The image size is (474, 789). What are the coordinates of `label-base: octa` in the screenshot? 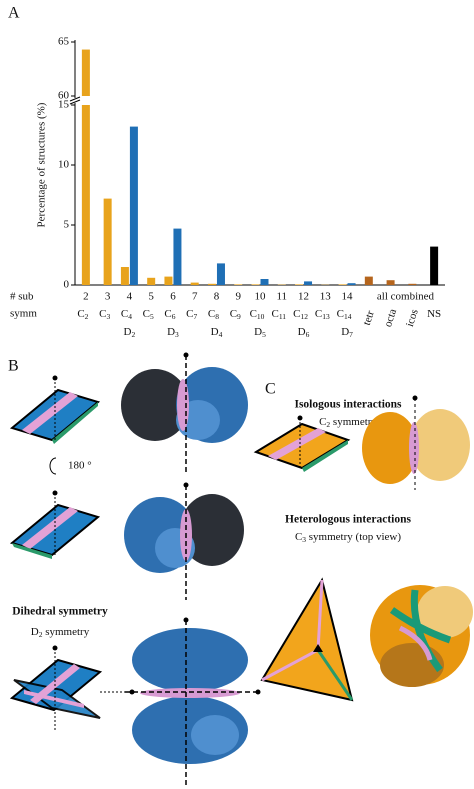 It's located at (390, 317).